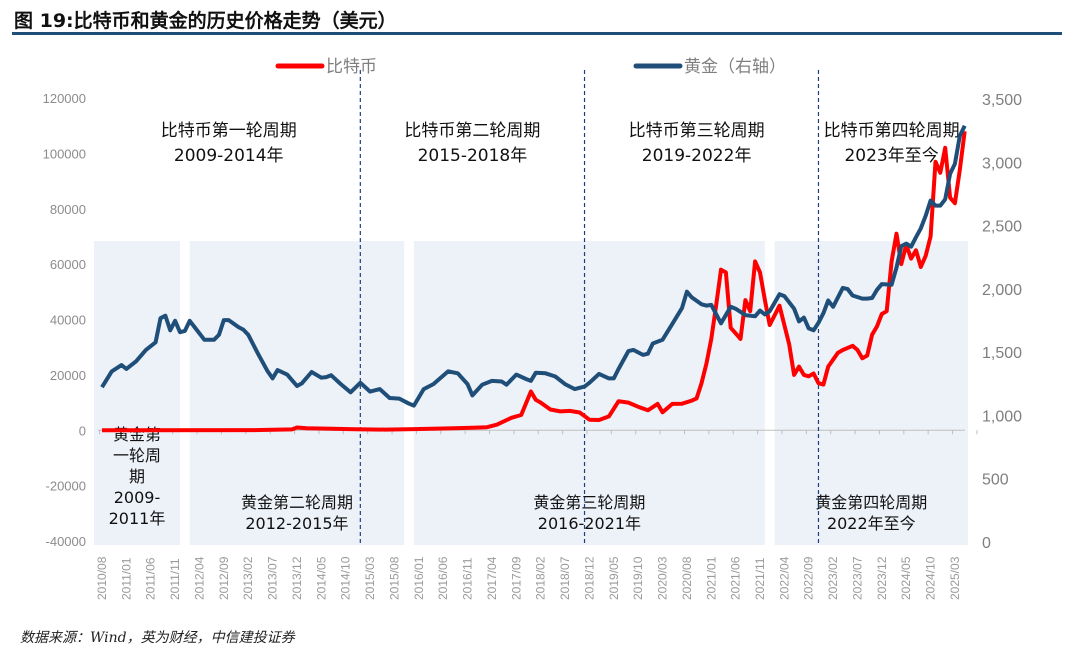  I want to click on x-tick-label: 2017/04, so click(492, 578).